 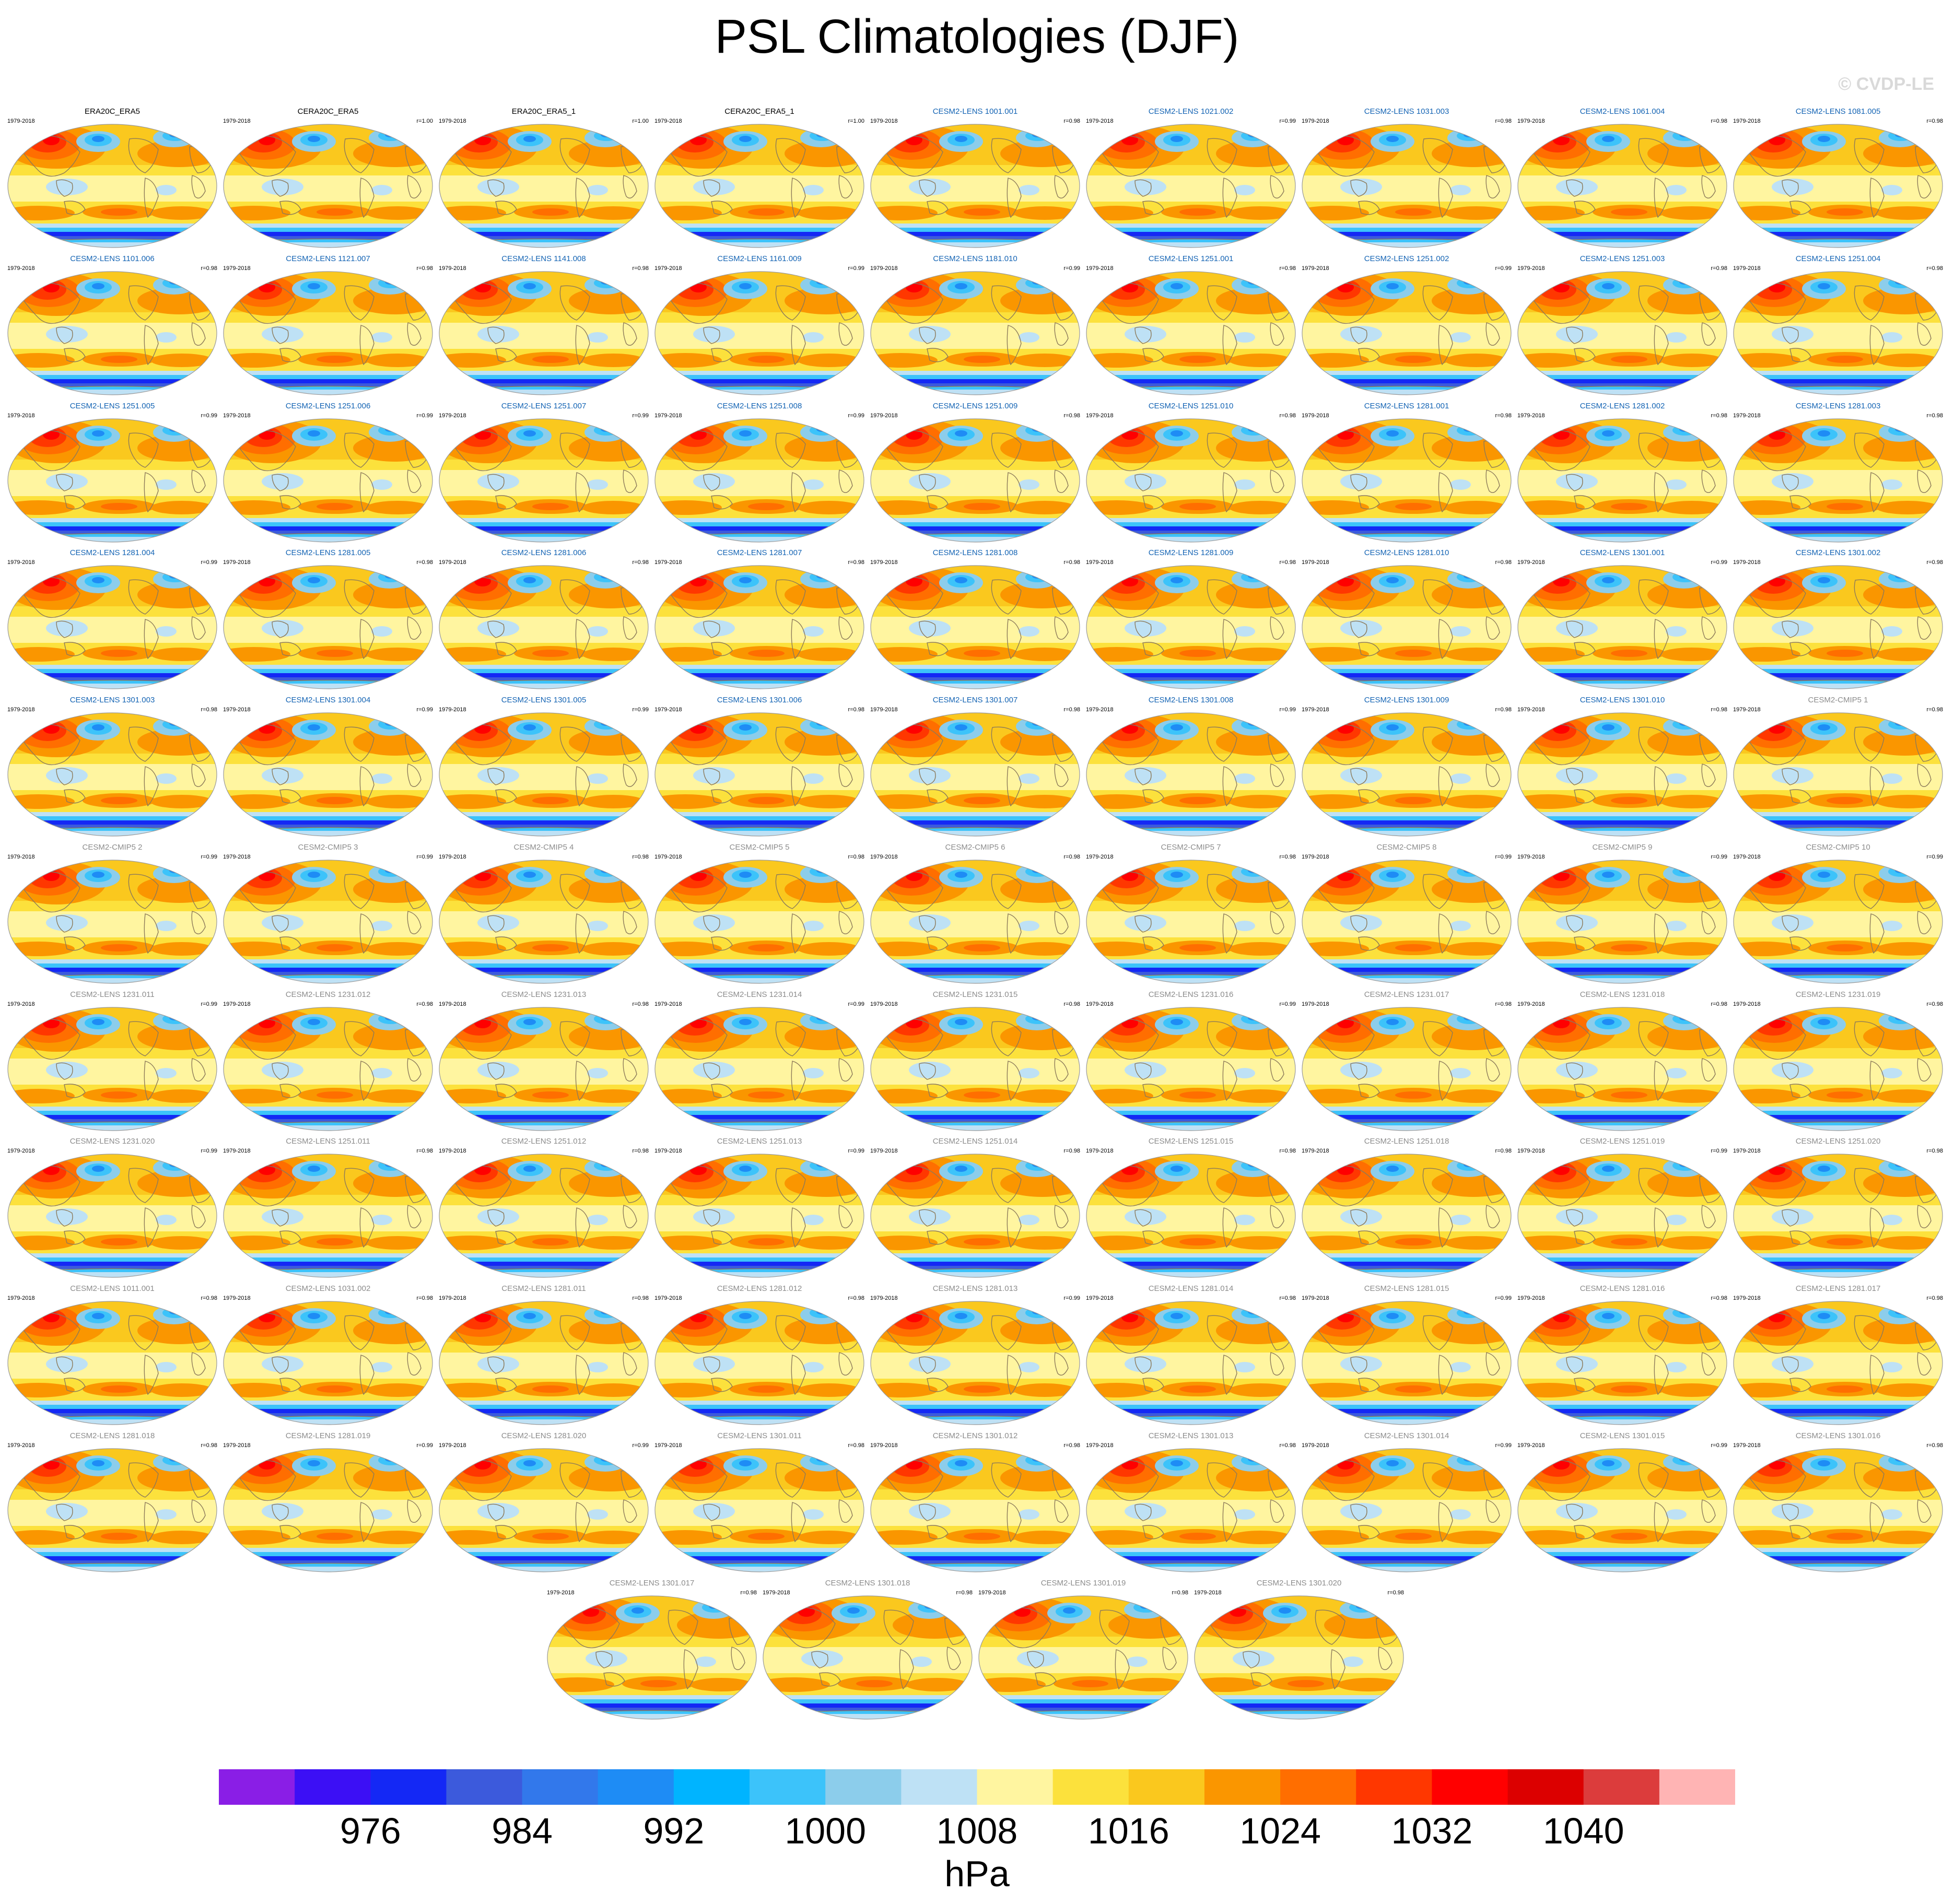 What do you see at coordinates (328, 700) in the screenshot?
I see `panel-title: CESM2-LENS 1301.004` at bounding box center [328, 700].